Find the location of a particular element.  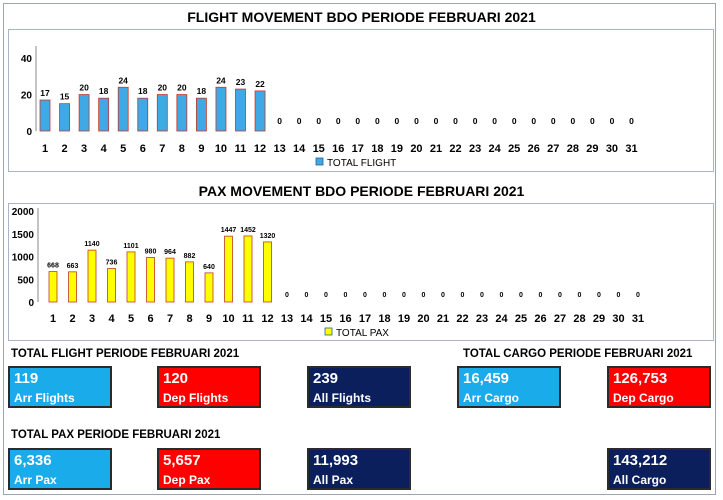

pax-x-tick-11: 11 is located at coordinates (248, 319).